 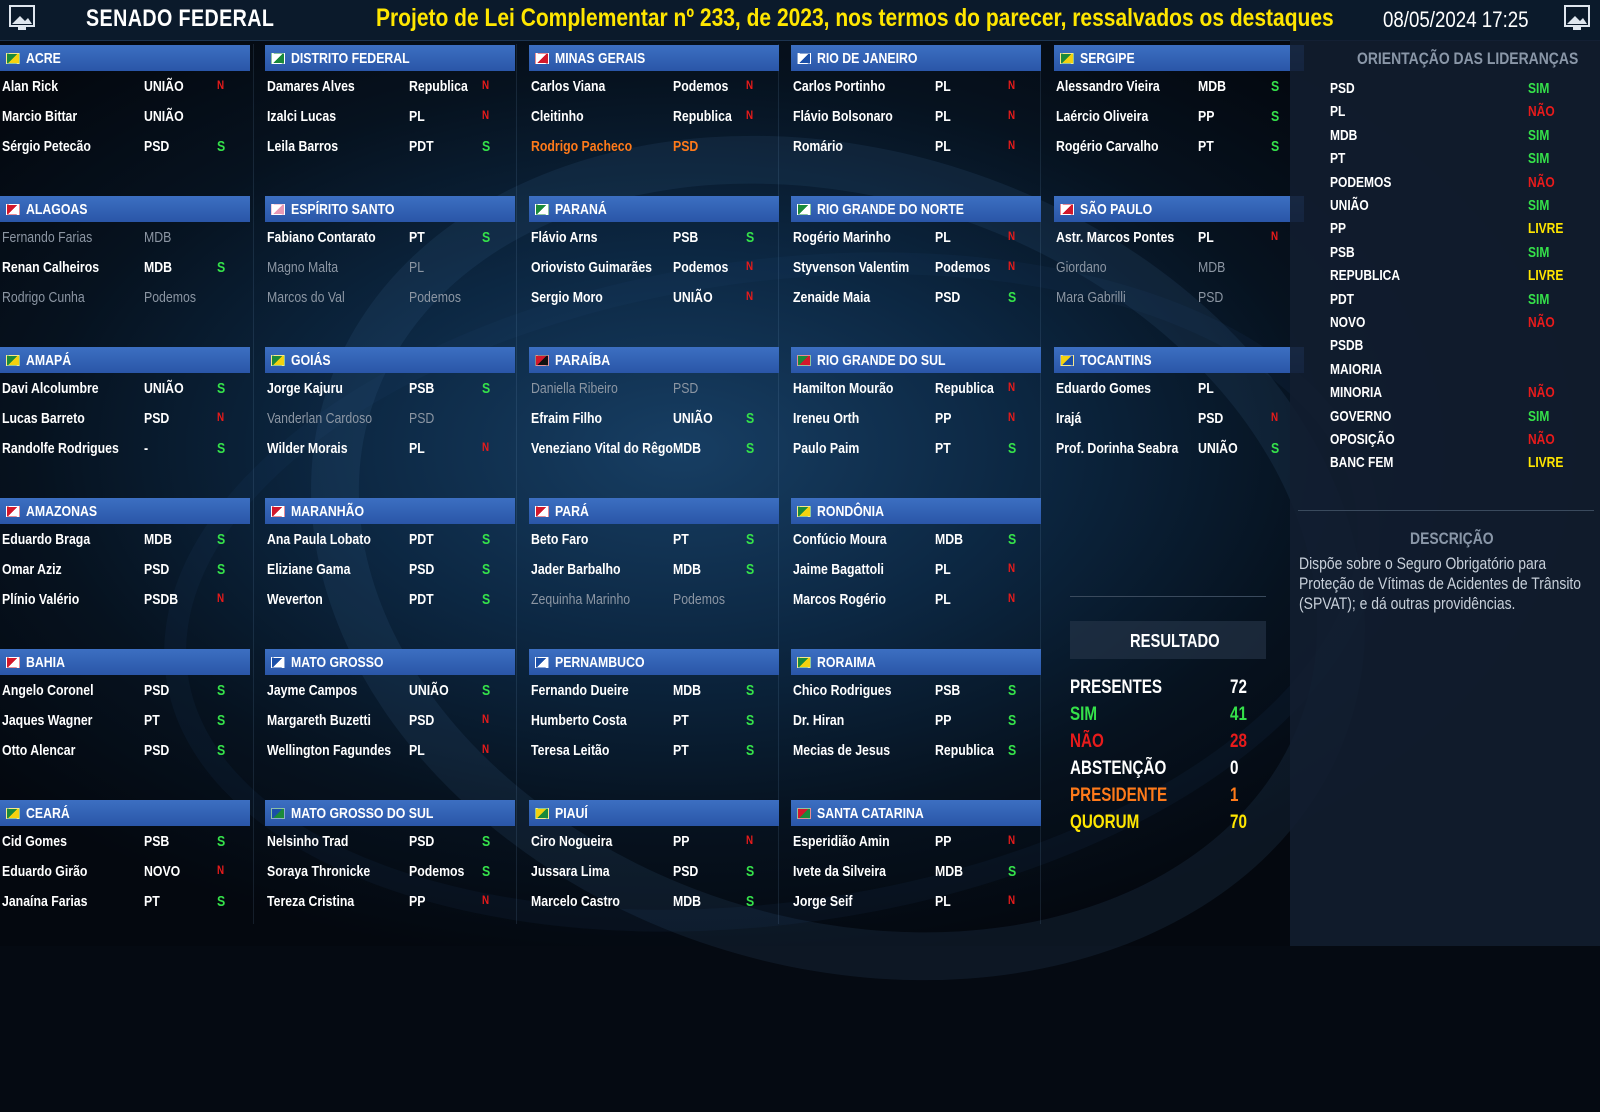 I want to click on state-header: PIAUÍ, so click(x=654, y=813).